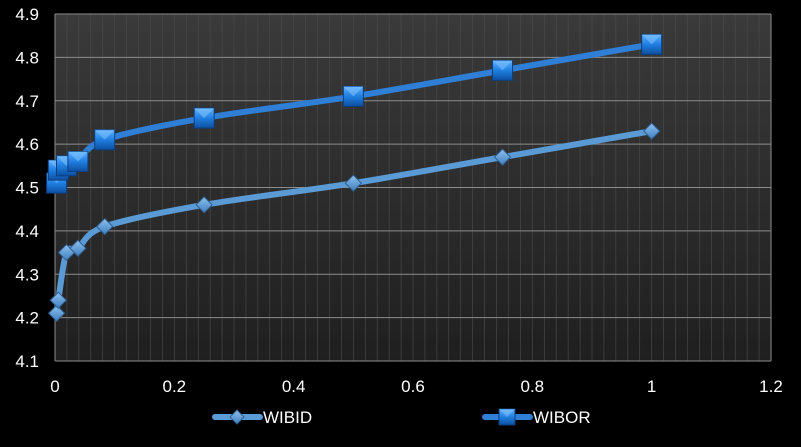 The height and width of the screenshot is (447, 801). What do you see at coordinates (27, 318) in the screenshot?
I see `y-tick-label: 4.2` at bounding box center [27, 318].